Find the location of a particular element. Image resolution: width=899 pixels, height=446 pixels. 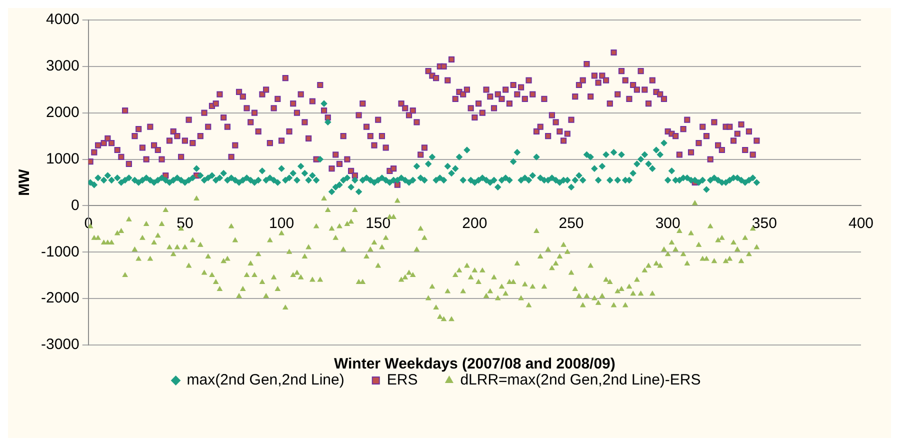

y-tick-label: -2000 is located at coordinates (60, 298).